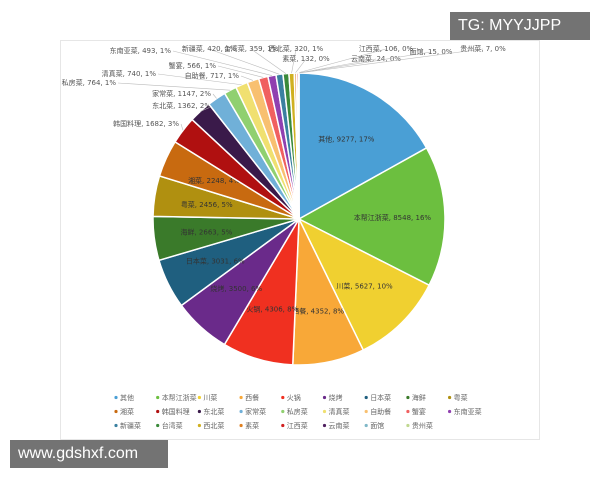 Image resolution: width=600 pixels, height=480 pixels. What do you see at coordinates (252, 425) in the screenshot?
I see `legend-label: 素菜` at bounding box center [252, 425].